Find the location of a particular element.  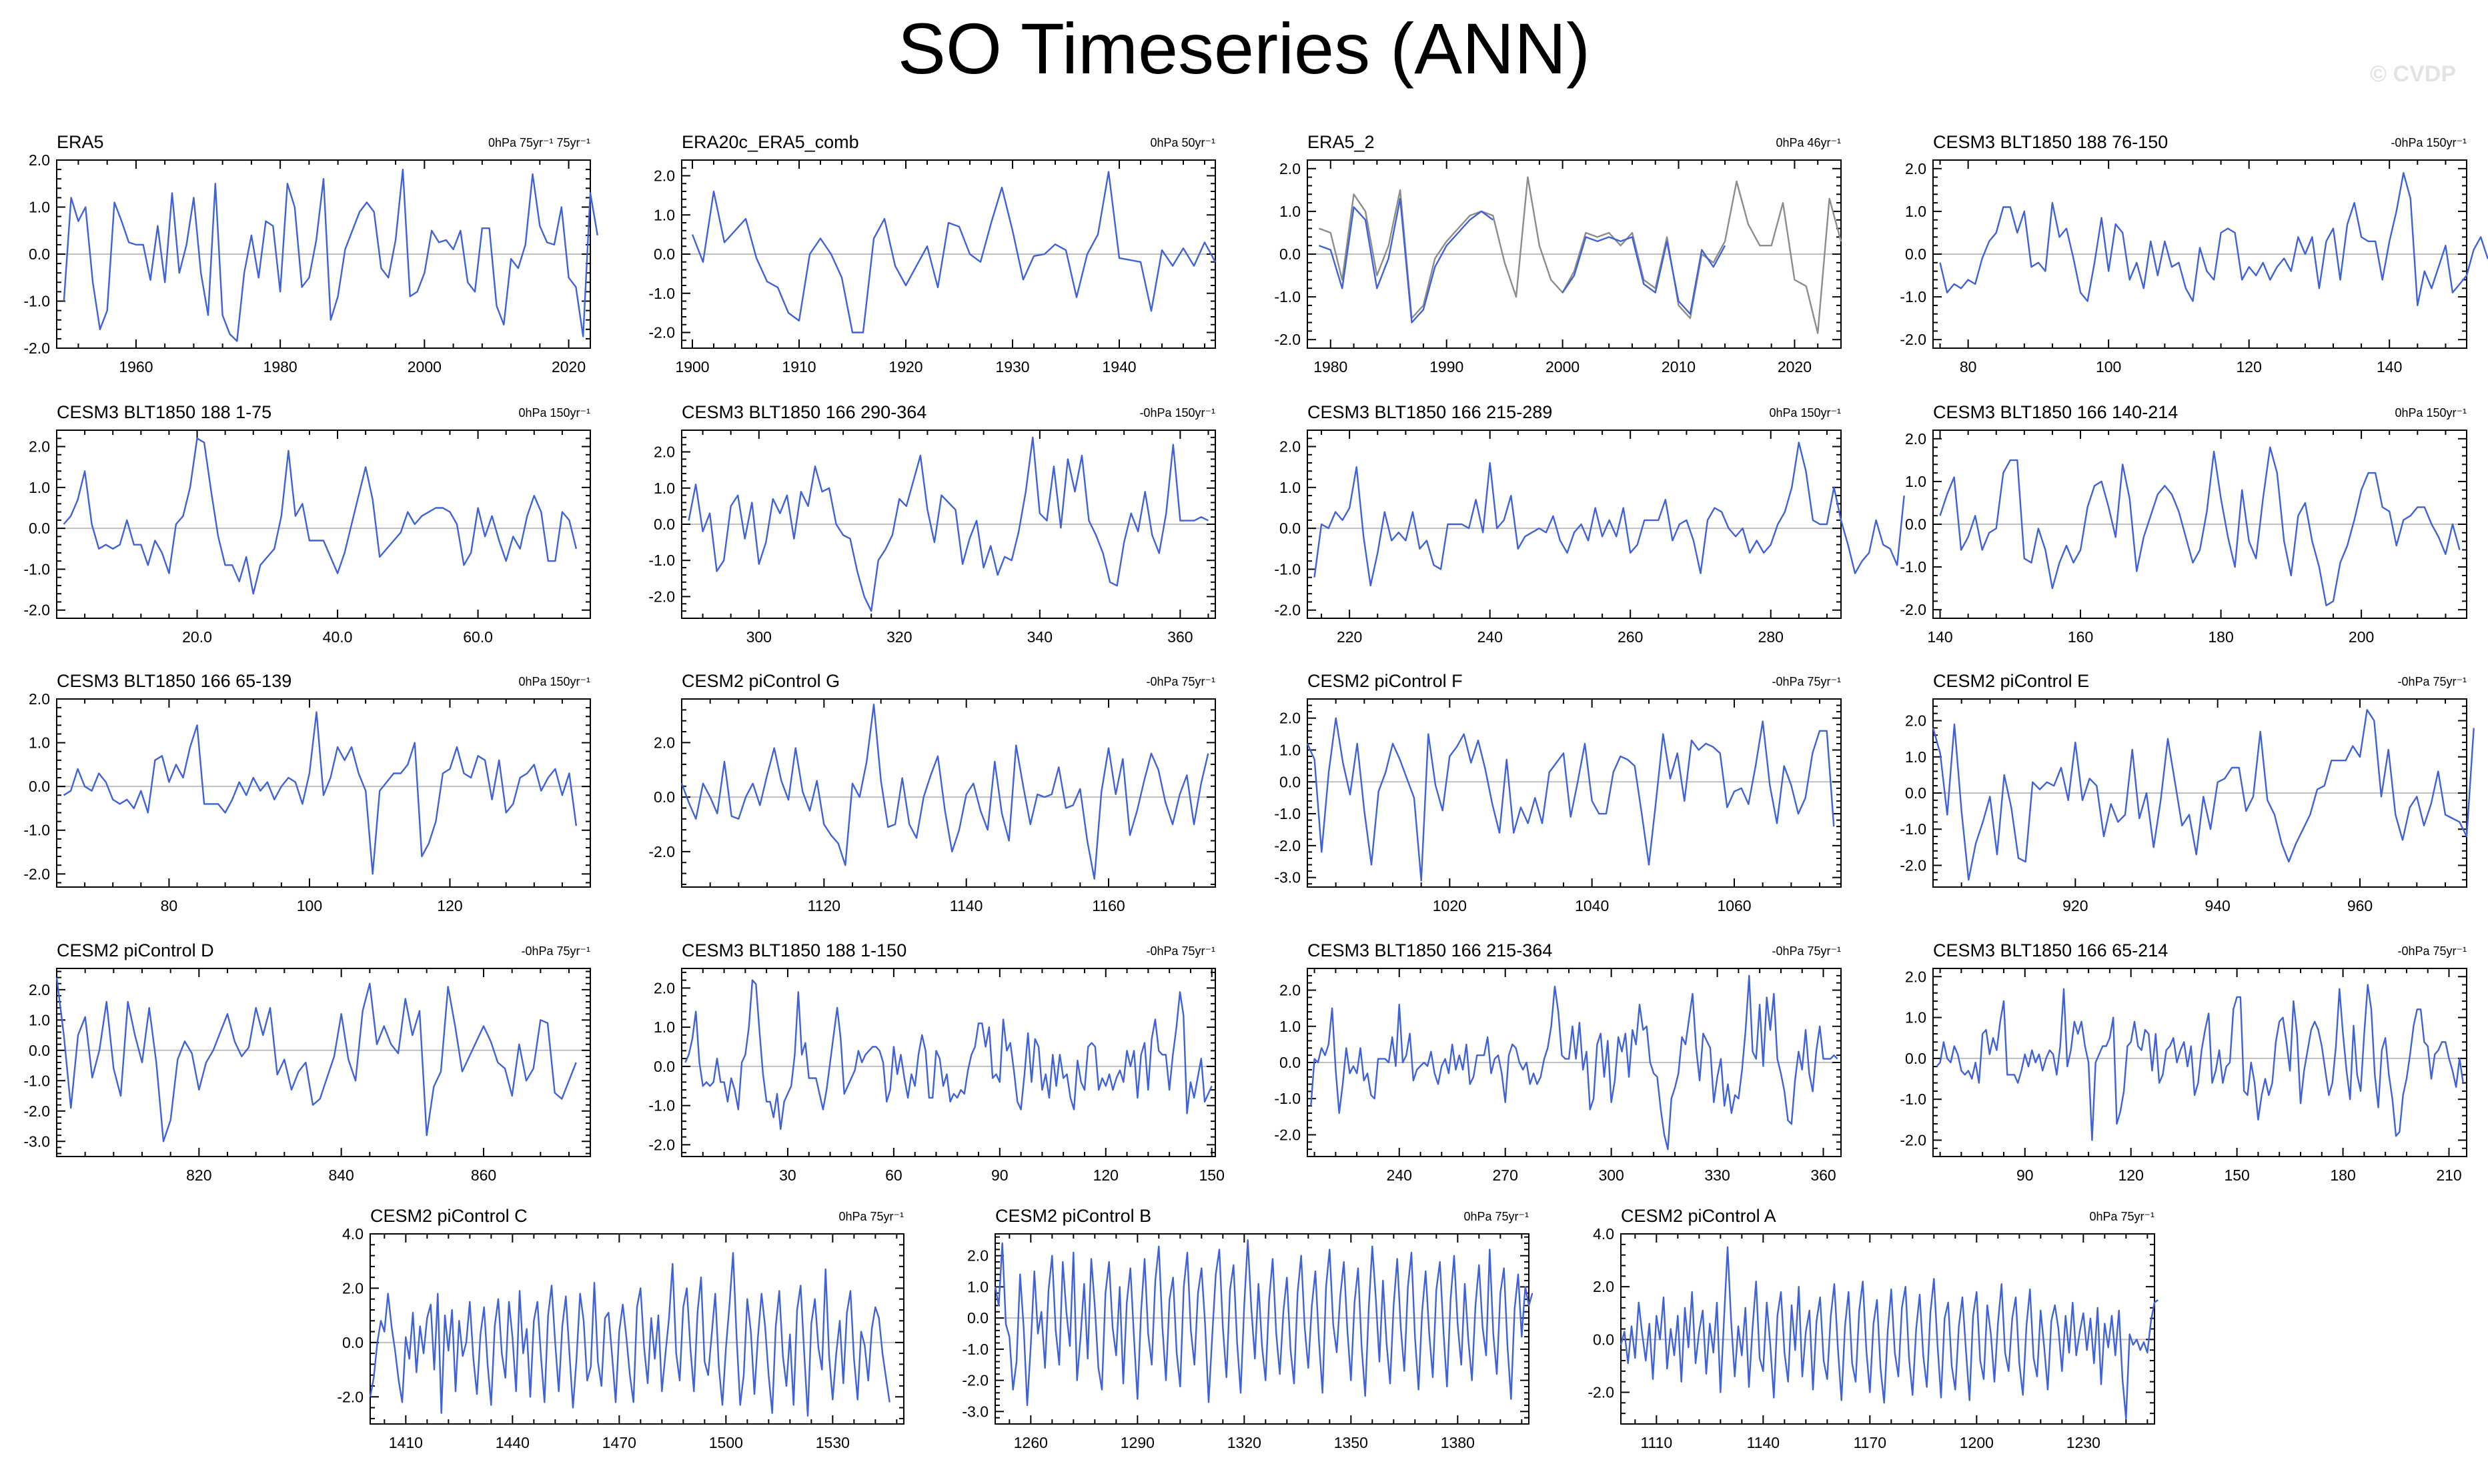

panel-title: ERA5_2 is located at coordinates (1341, 142).